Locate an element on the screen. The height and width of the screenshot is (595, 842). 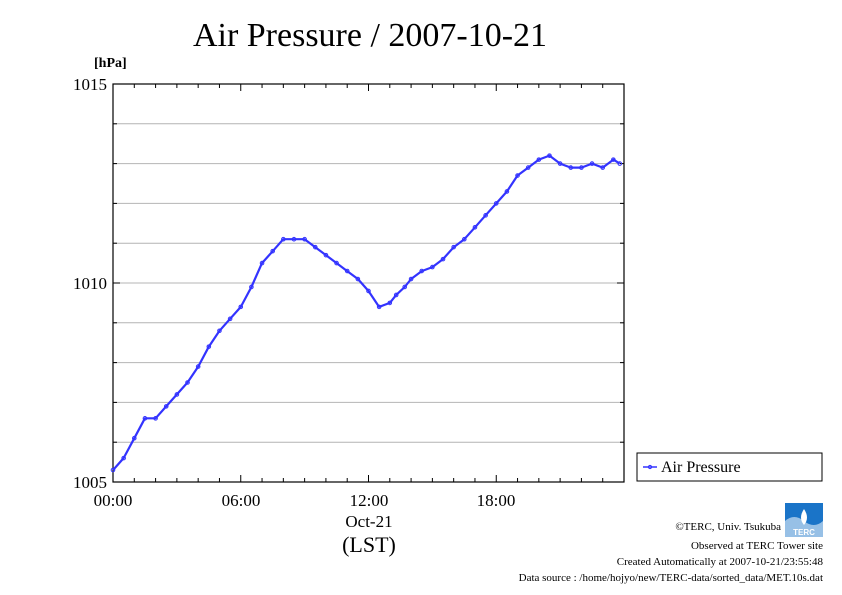
copyright-text: ©TERC, Univ. Tsukuba is located at coordinates (728, 527).